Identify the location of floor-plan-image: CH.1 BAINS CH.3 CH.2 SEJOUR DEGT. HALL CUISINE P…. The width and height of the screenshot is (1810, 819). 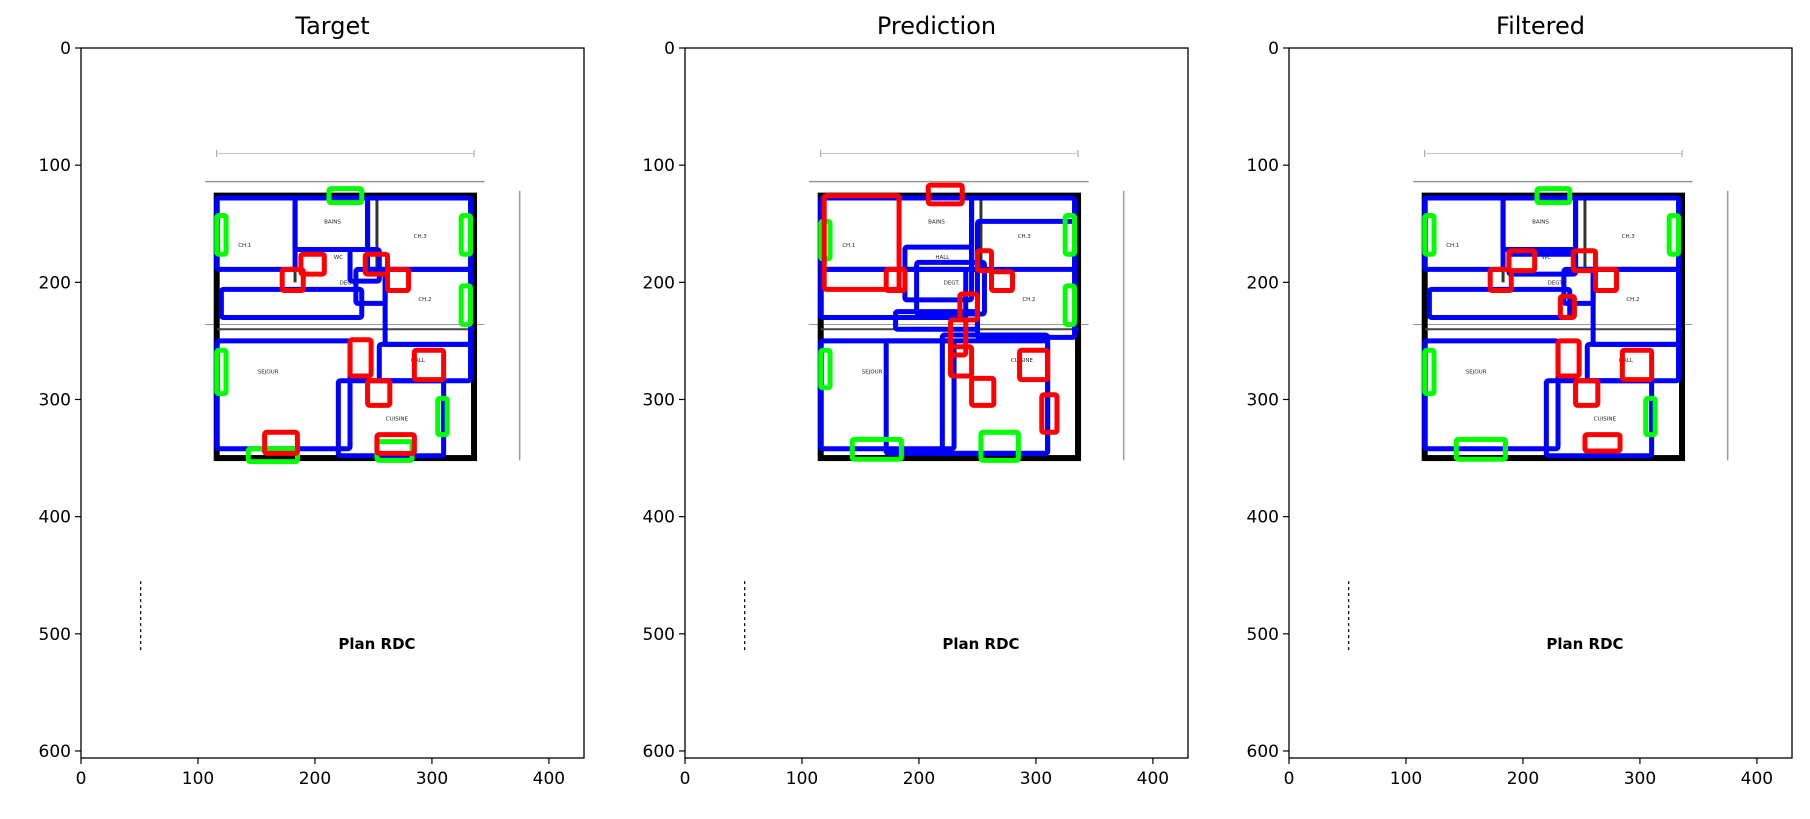
(934, 401).